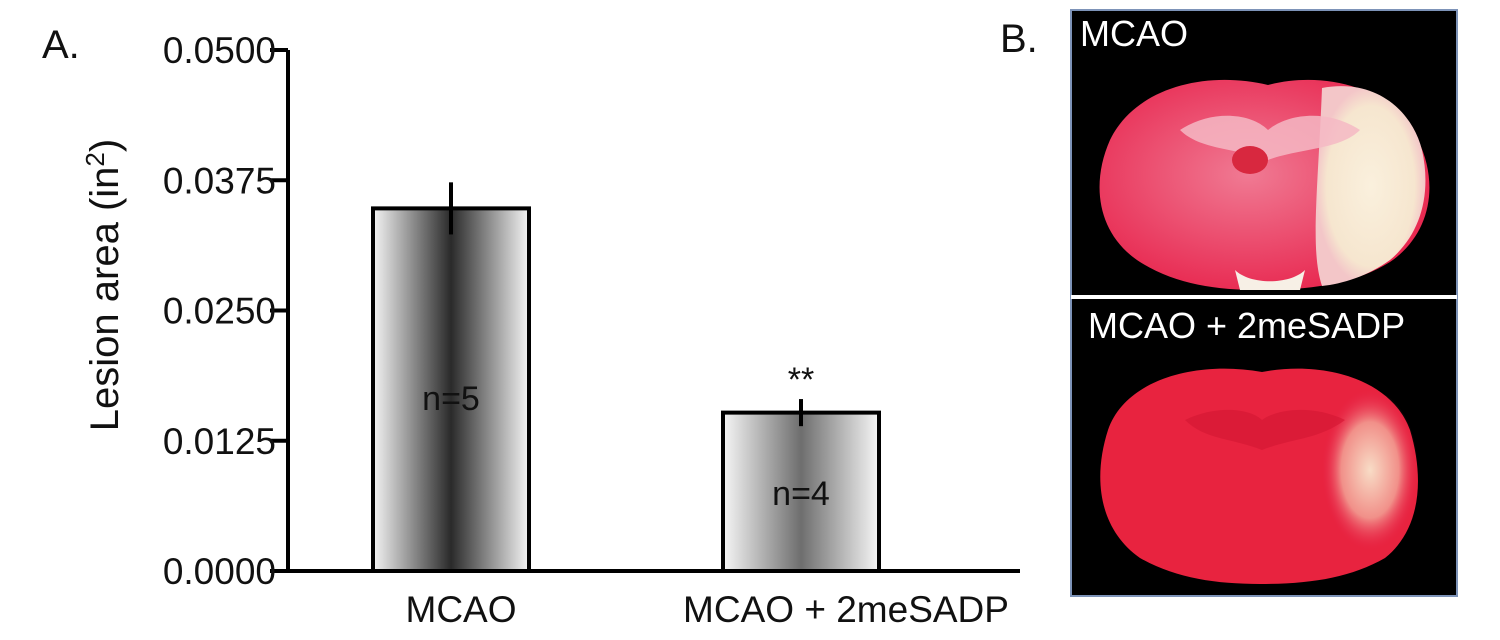  What do you see at coordinates (451, 399) in the screenshot?
I see `n-label: n=5` at bounding box center [451, 399].